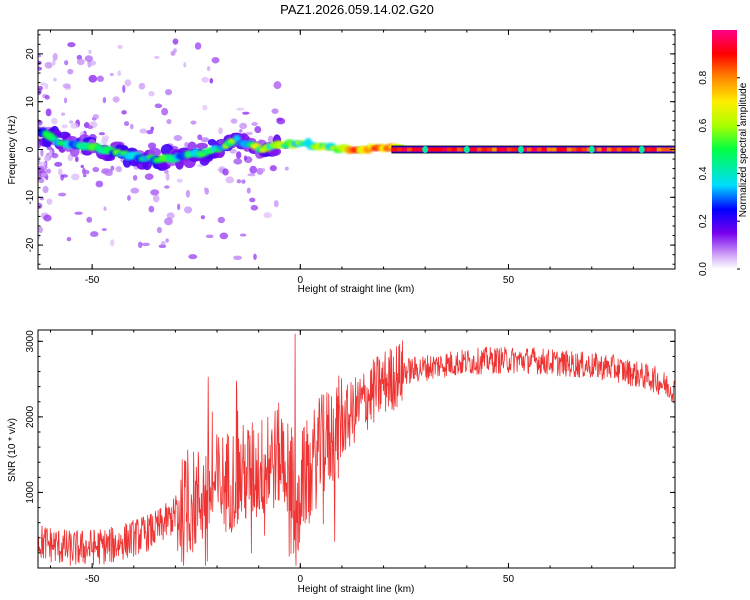  What do you see at coordinates (30, 416) in the screenshot?
I see `y-tick-label: 2000` at bounding box center [30, 416].